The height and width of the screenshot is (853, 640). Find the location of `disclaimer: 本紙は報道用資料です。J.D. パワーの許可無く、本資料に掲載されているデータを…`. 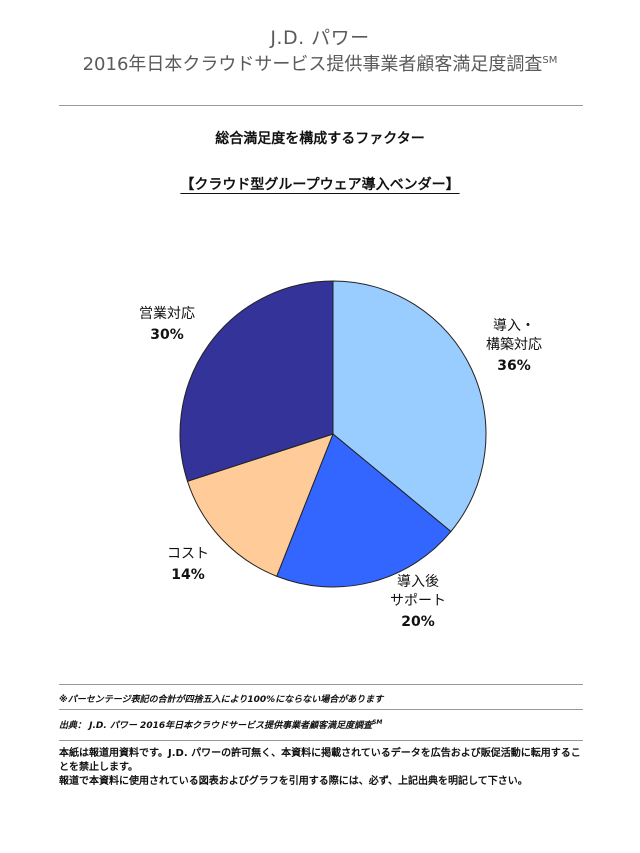

disclaimer: 本紙は報道用資料です。J.D. パワーの許可無く、本資料に掲載されているデータを… is located at coordinates (324, 768).